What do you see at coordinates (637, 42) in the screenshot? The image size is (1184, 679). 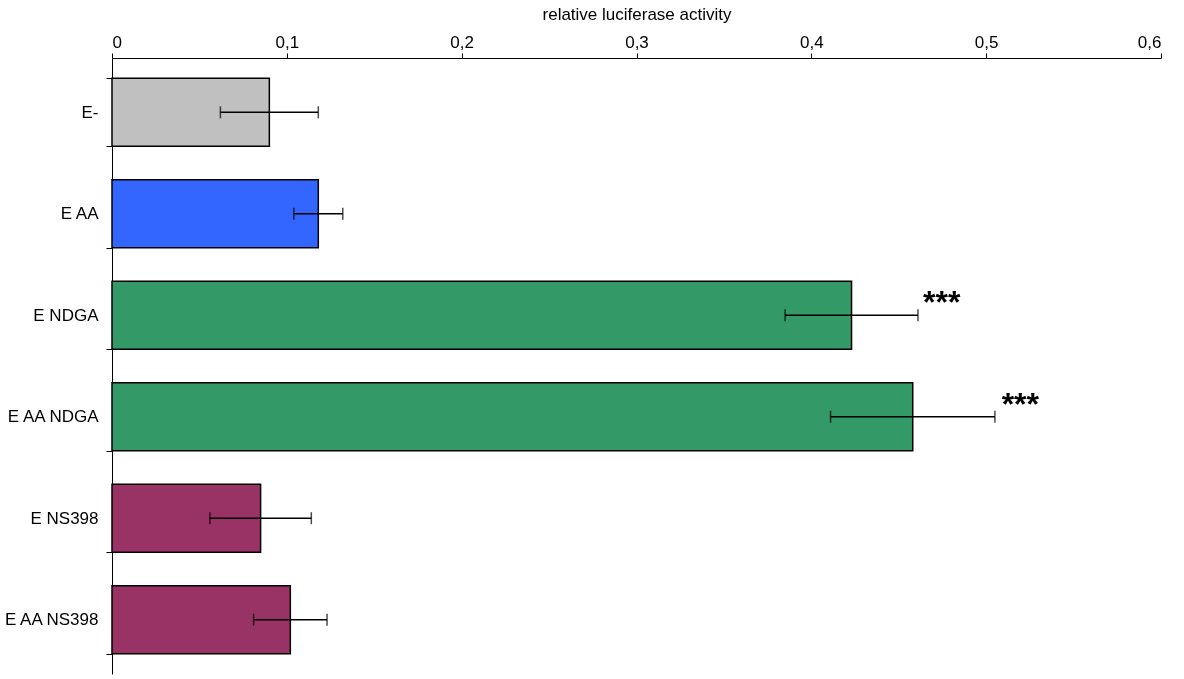 I see `x-tick-label: 0,3` at bounding box center [637, 42].